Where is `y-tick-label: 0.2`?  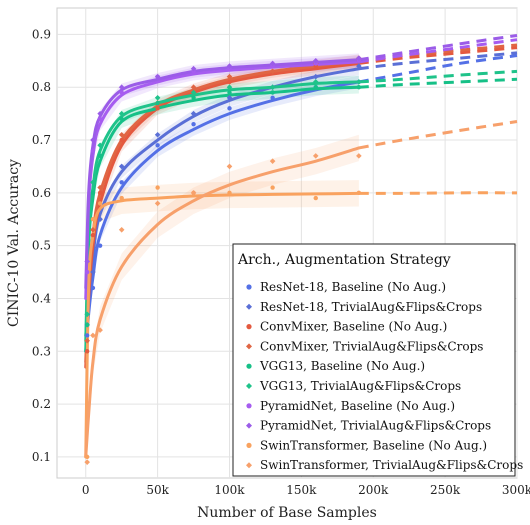
y-tick-label: 0.2 is located at coordinates (41, 404).